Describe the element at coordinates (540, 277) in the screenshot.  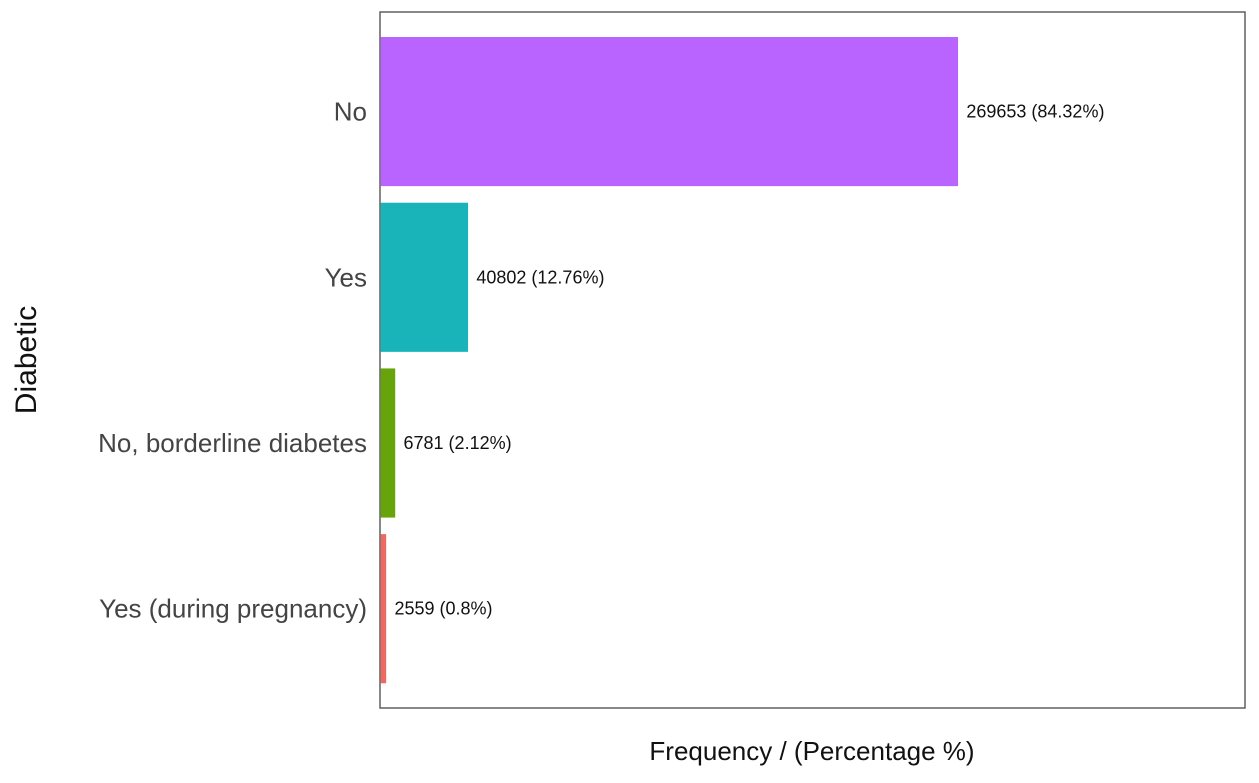
I see `data-label-1: 40802 (12.76%)` at that location.